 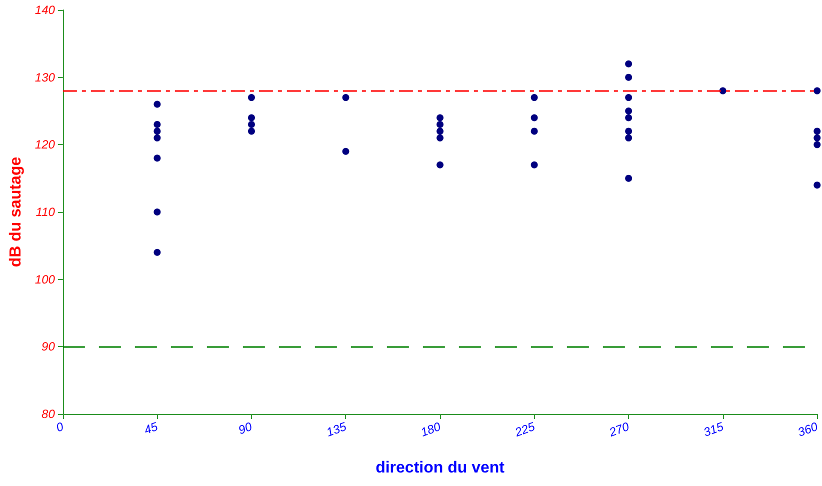 What do you see at coordinates (49, 347) in the screenshot?
I see `y-tick-label: 90` at bounding box center [49, 347].